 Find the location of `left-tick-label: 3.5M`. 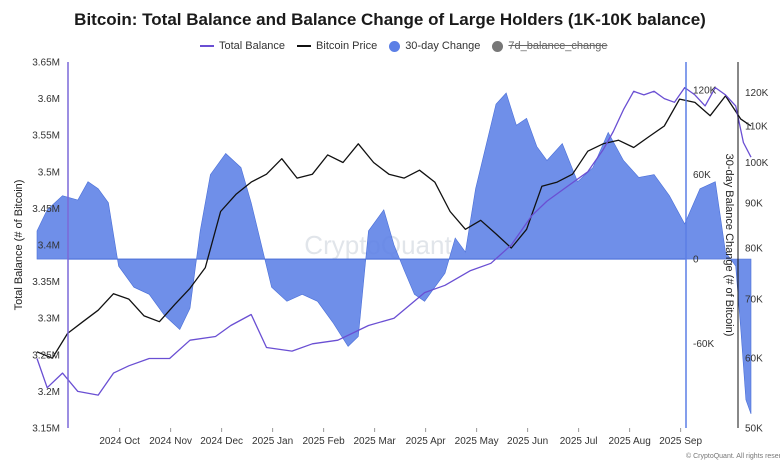

left-tick-label: 3.5M is located at coordinates (49, 172).